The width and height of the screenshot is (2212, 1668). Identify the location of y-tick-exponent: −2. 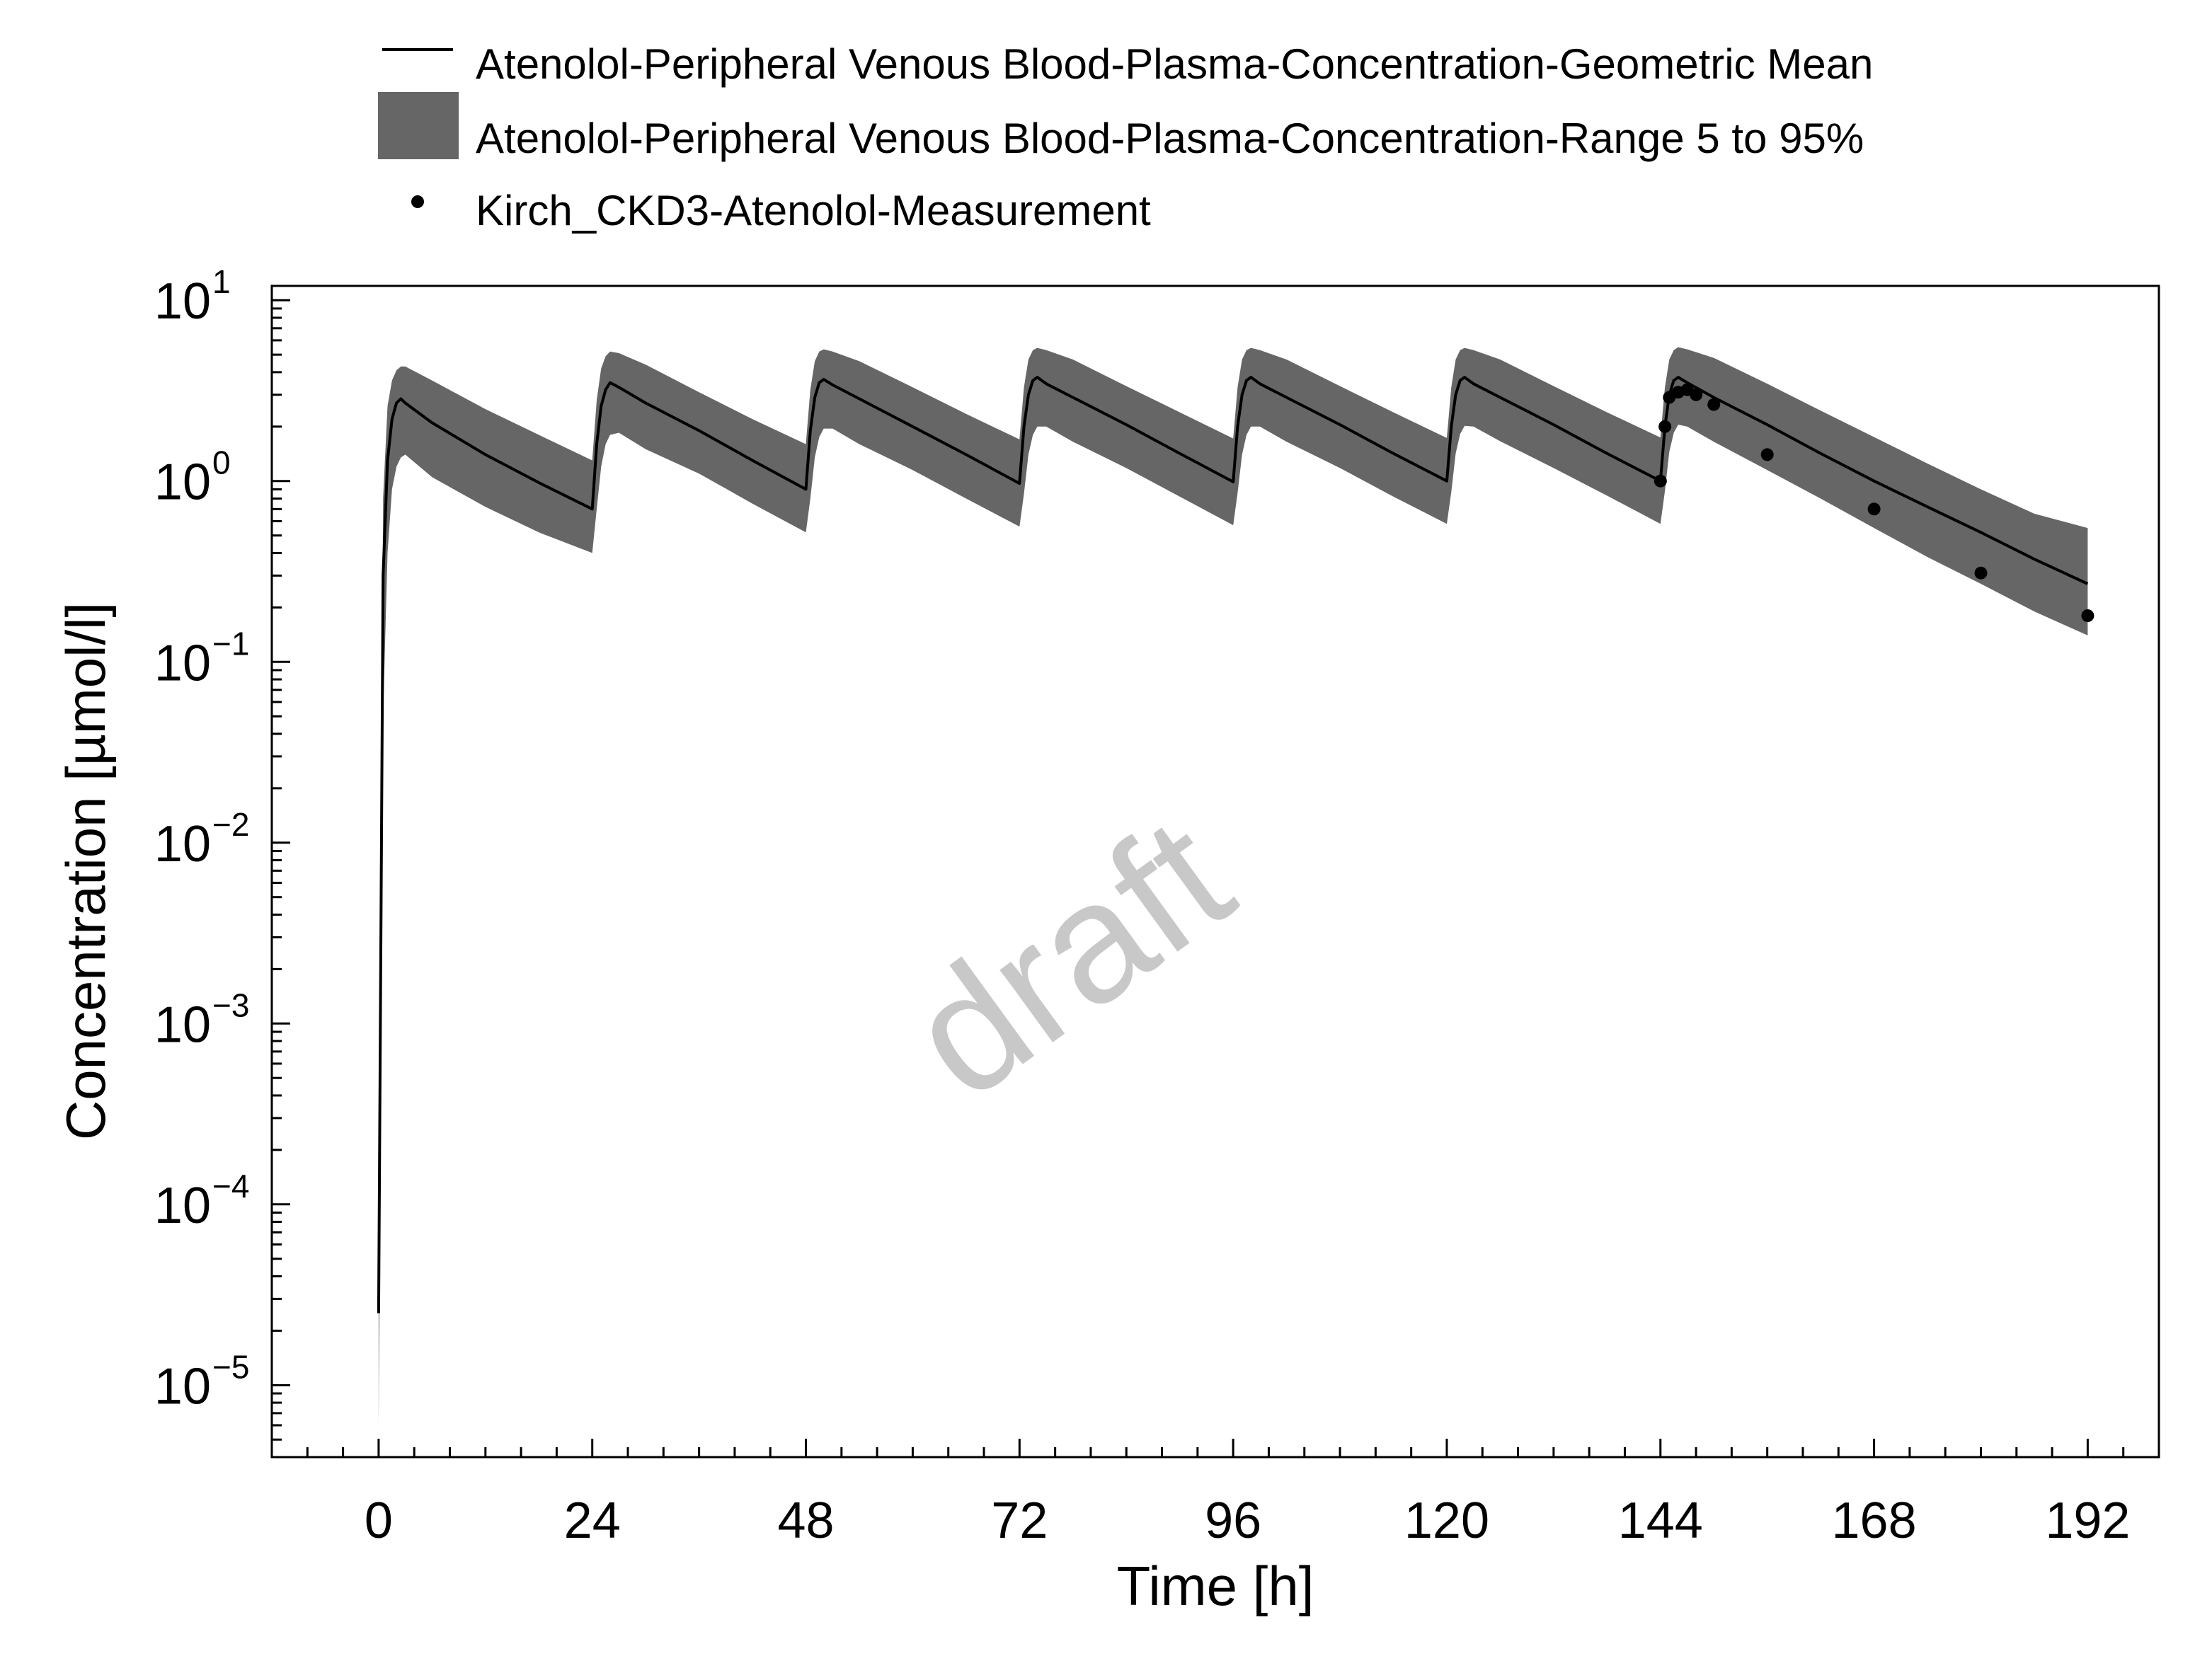
(230, 824).